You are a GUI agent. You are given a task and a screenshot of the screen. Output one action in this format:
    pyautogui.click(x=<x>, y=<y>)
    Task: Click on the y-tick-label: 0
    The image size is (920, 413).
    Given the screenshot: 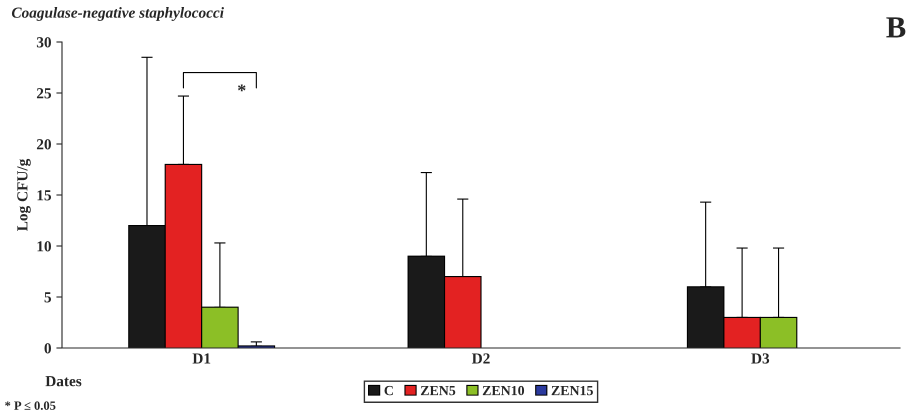 What is the action you would take?
    pyautogui.click(x=47, y=348)
    